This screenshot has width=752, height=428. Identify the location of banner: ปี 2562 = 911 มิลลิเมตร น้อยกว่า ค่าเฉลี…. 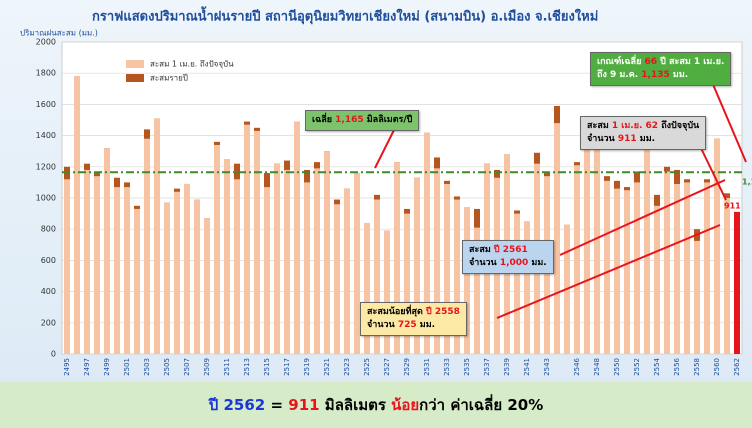
(376, 405).